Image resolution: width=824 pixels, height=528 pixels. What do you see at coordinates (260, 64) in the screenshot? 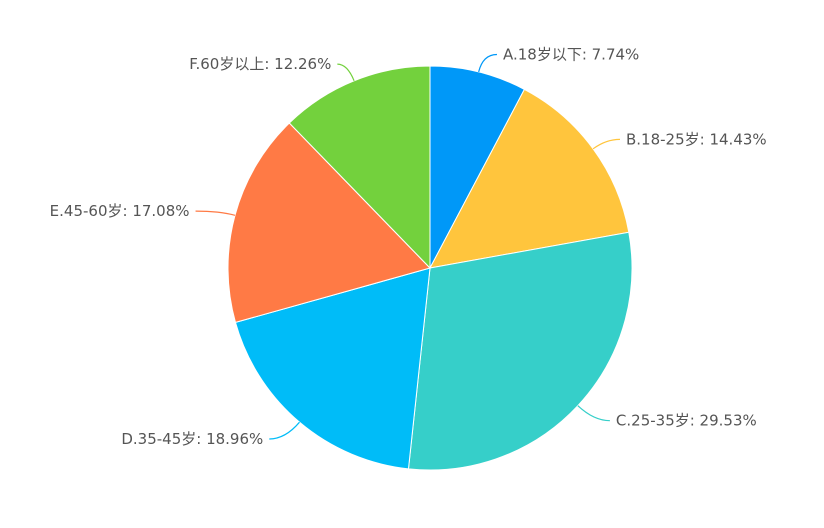
I see `slice-label: F.60岁以上: 12.26%` at bounding box center [260, 64].